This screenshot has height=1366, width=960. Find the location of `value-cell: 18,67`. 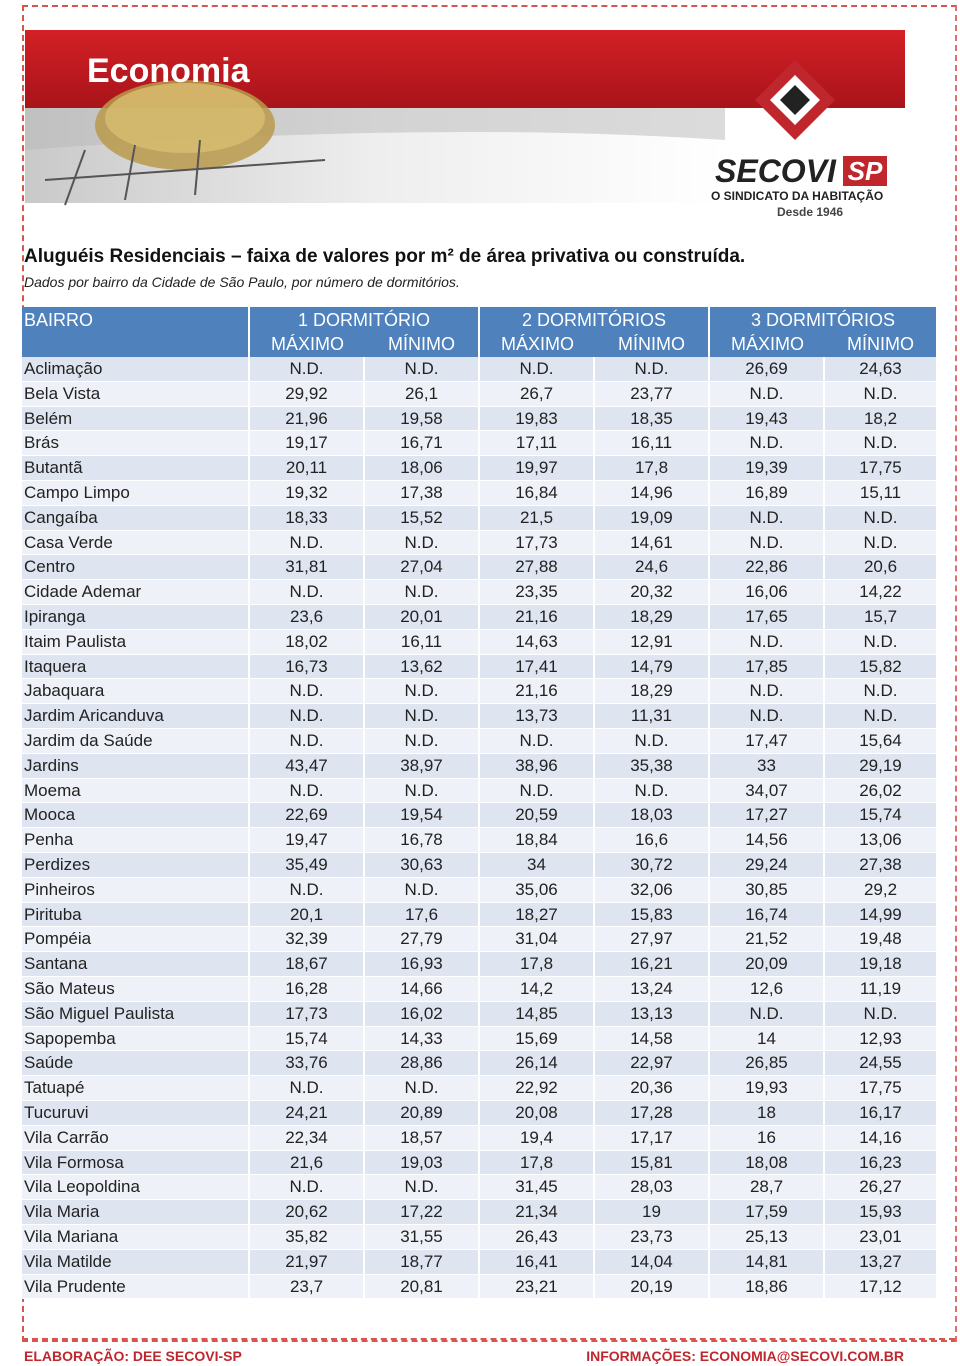

value-cell: 18,67 is located at coordinates (307, 964).